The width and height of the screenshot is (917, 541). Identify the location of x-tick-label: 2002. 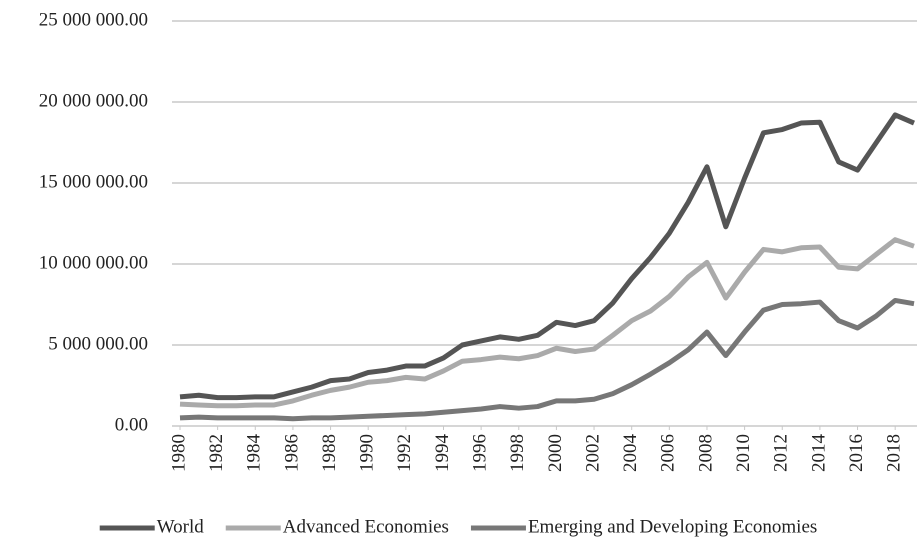
(592, 453).